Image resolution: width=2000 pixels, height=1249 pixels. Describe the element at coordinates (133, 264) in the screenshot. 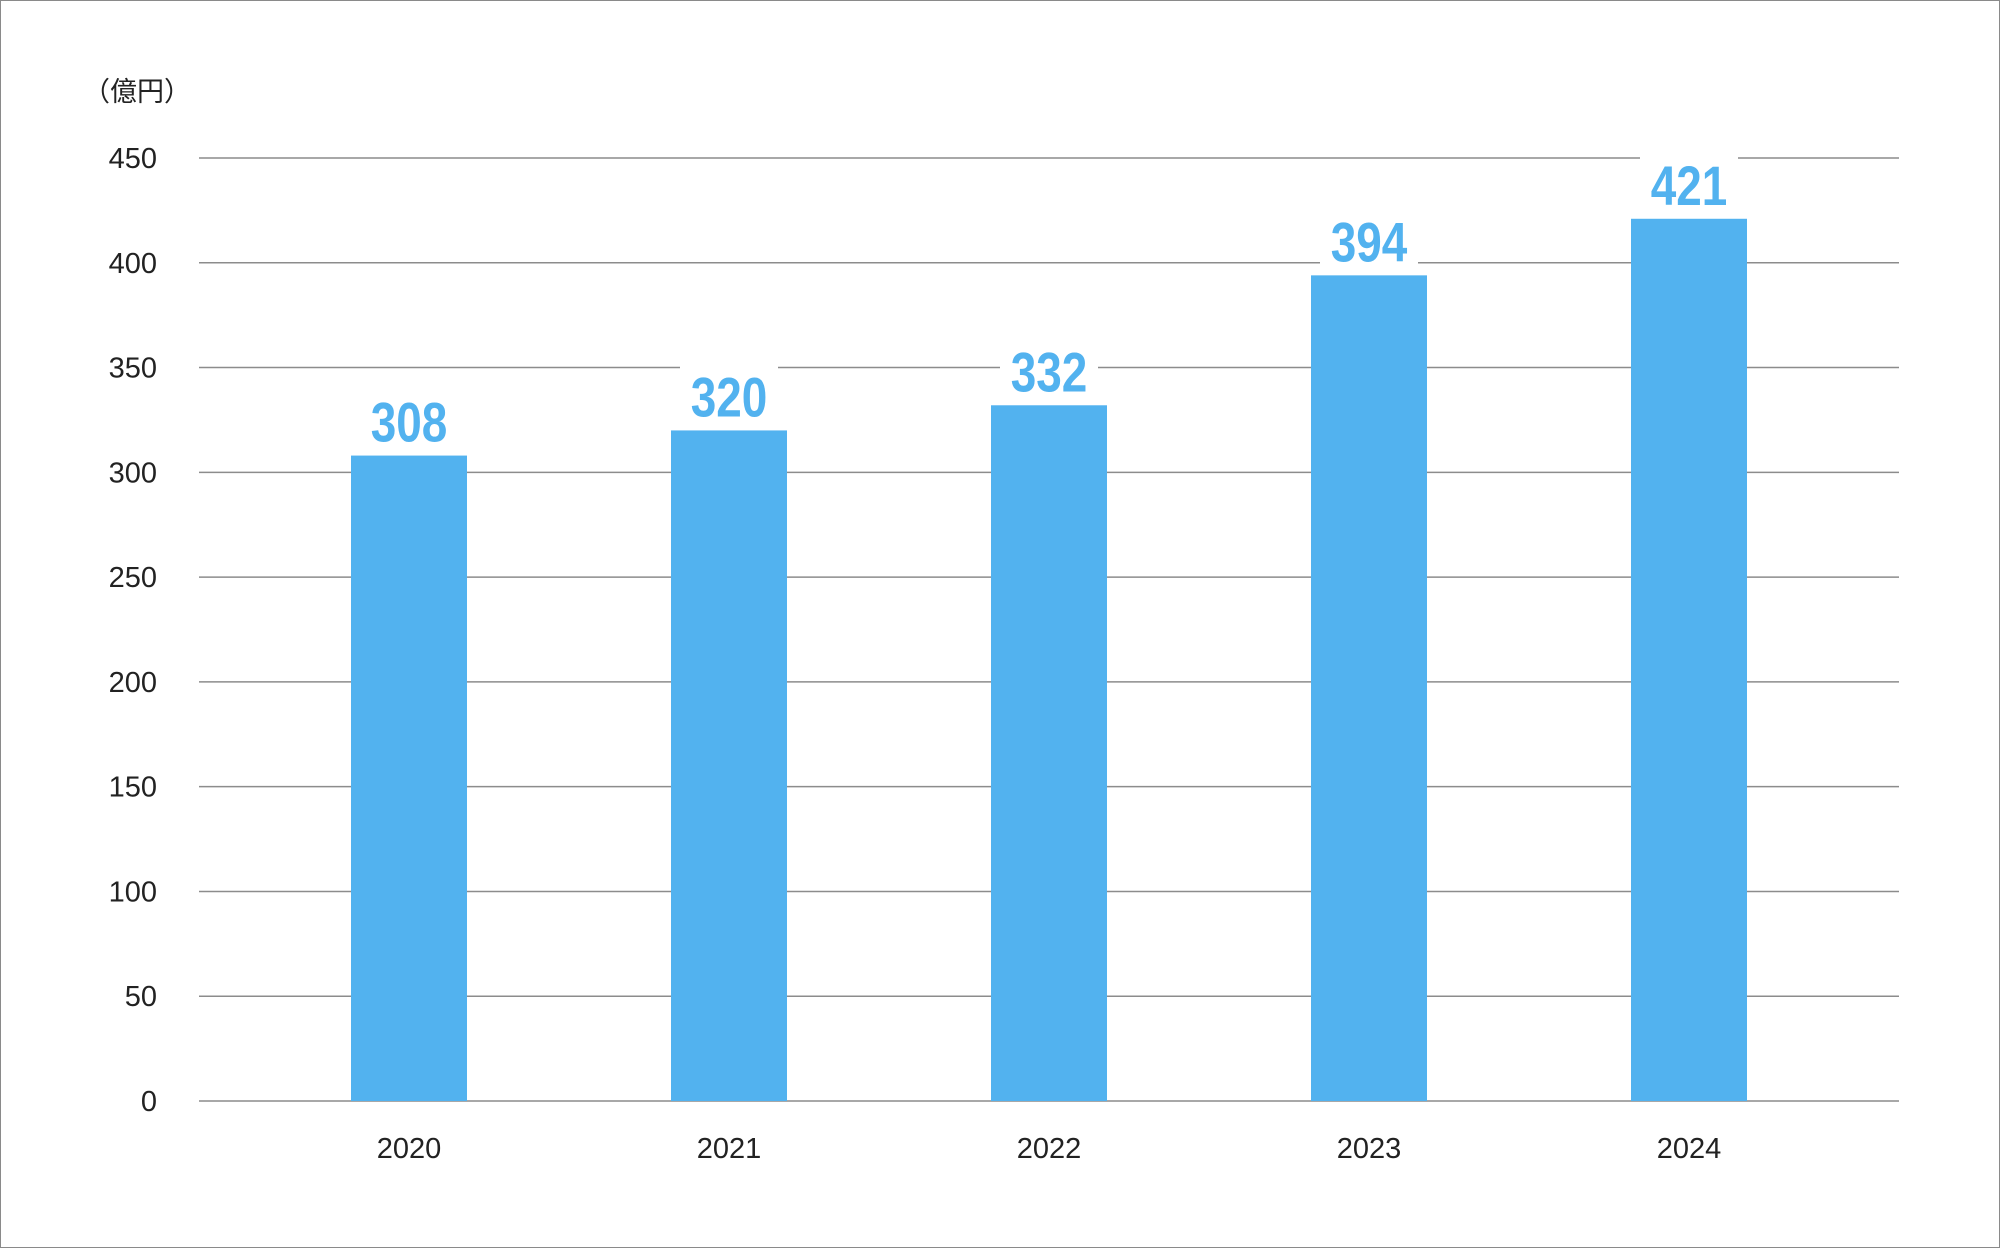

I see `y-tick-label: 400` at that location.